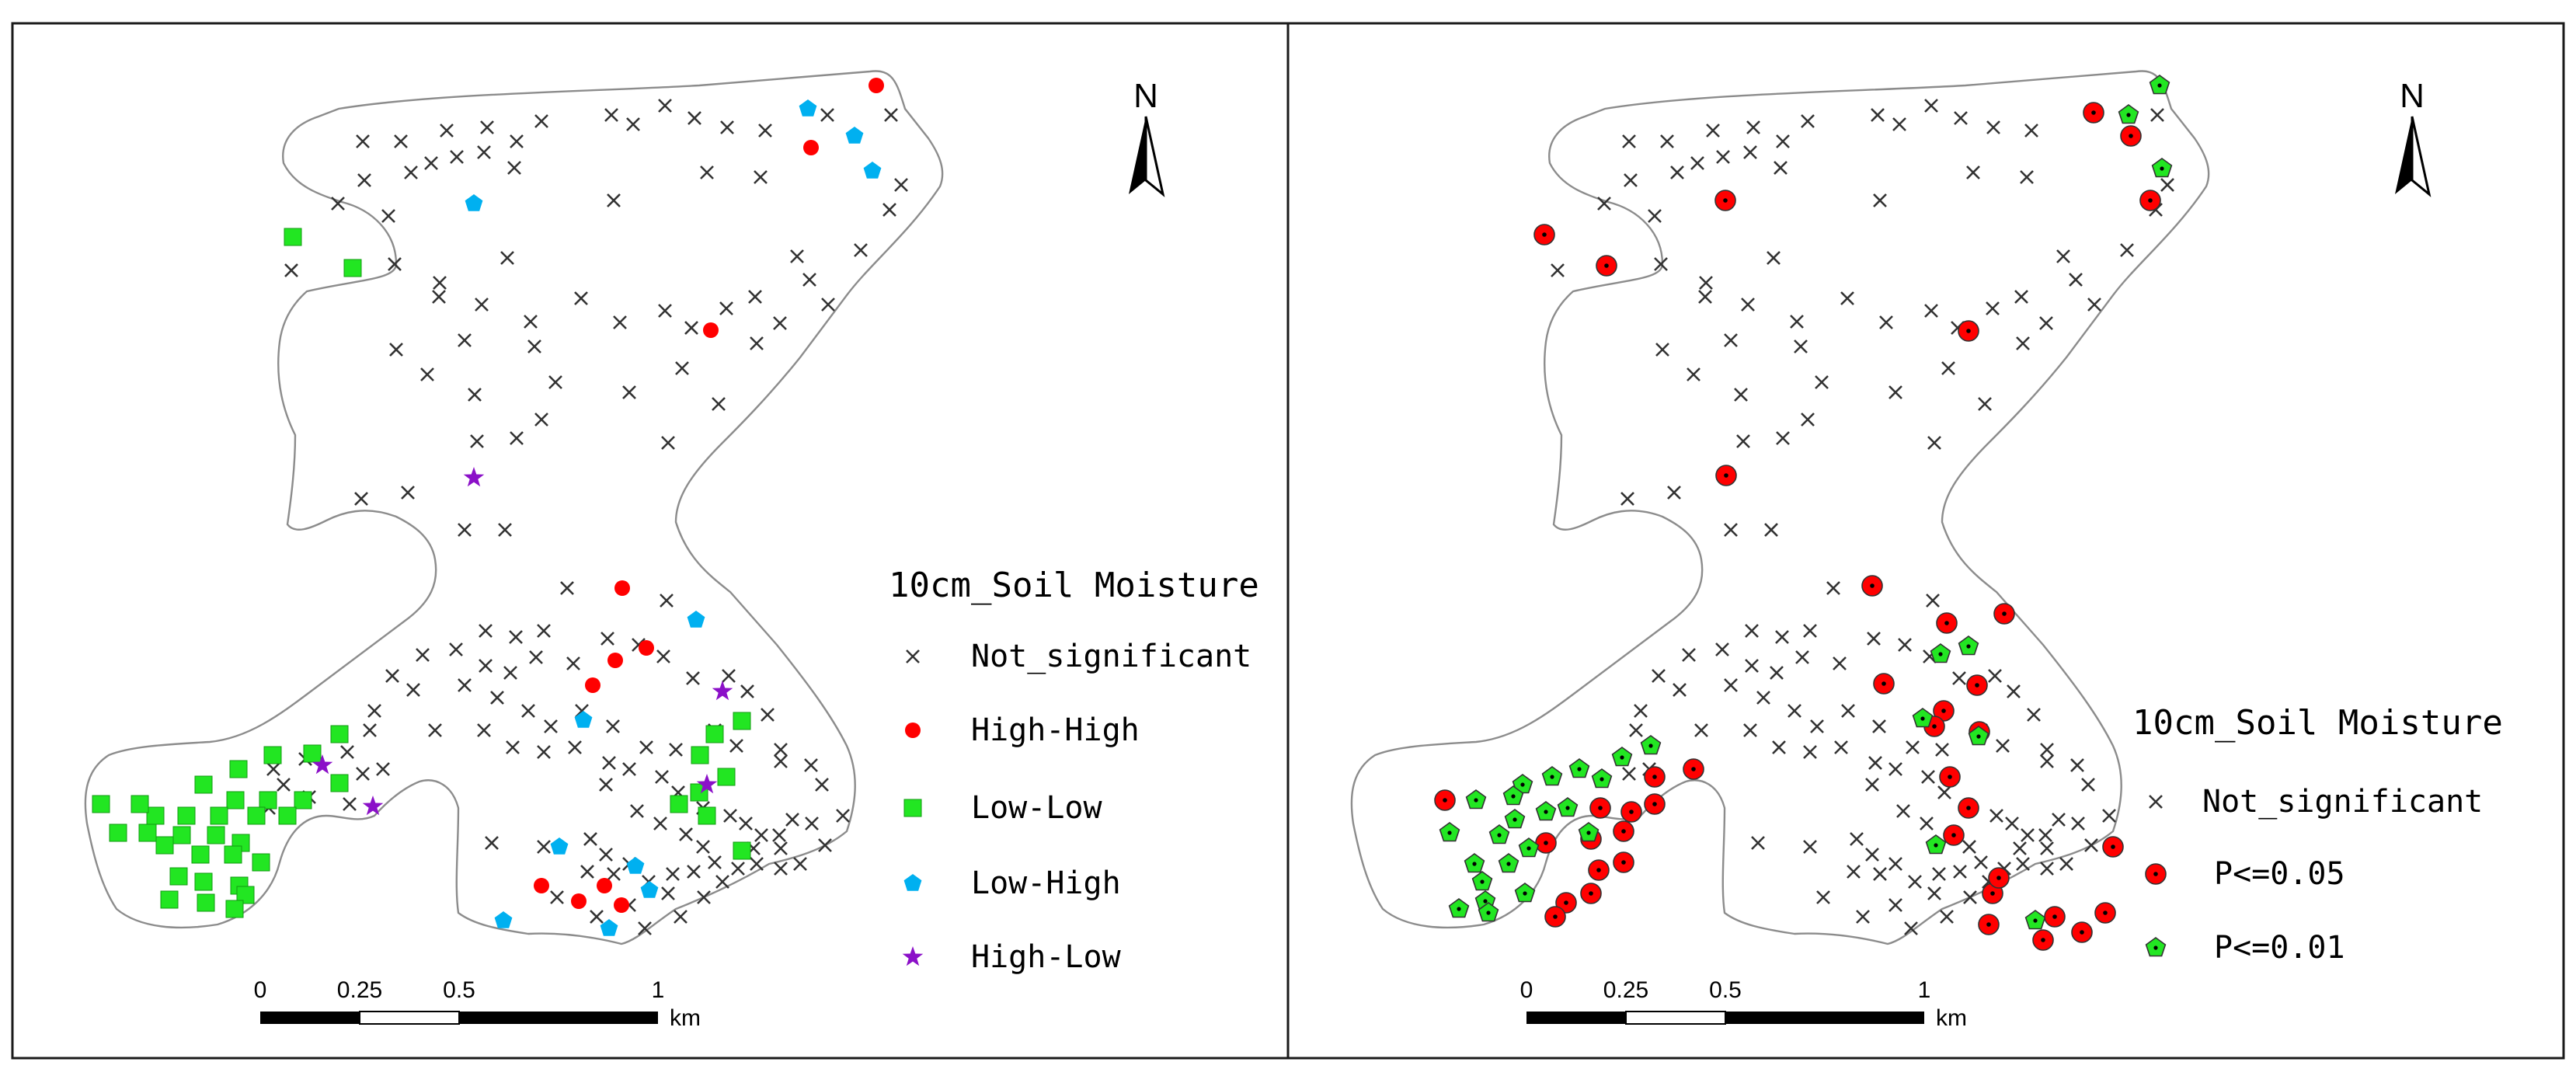  What do you see at coordinates (1037, 808) in the screenshot?
I see `legend-label-low-low: Low-Low` at bounding box center [1037, 808].